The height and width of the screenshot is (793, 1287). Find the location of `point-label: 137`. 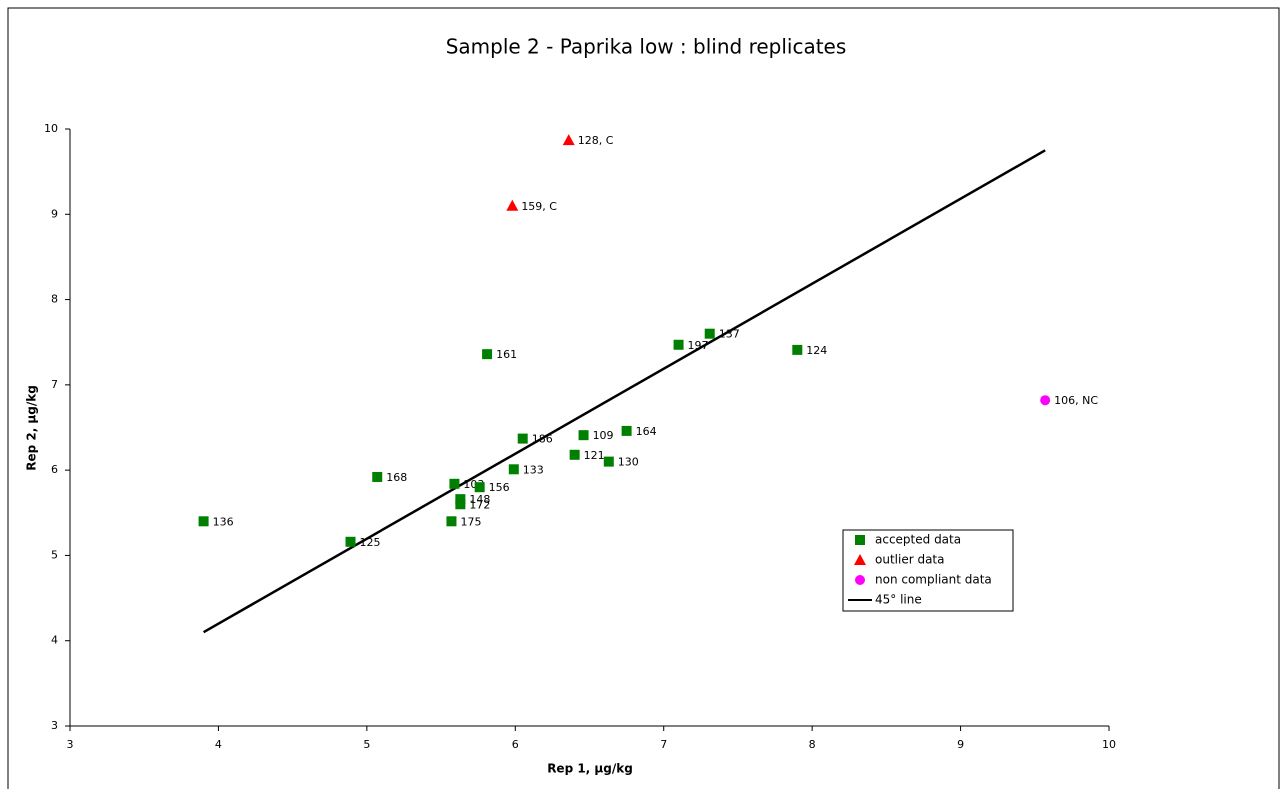

point-label: 137 is located at coordinates (729, 334).